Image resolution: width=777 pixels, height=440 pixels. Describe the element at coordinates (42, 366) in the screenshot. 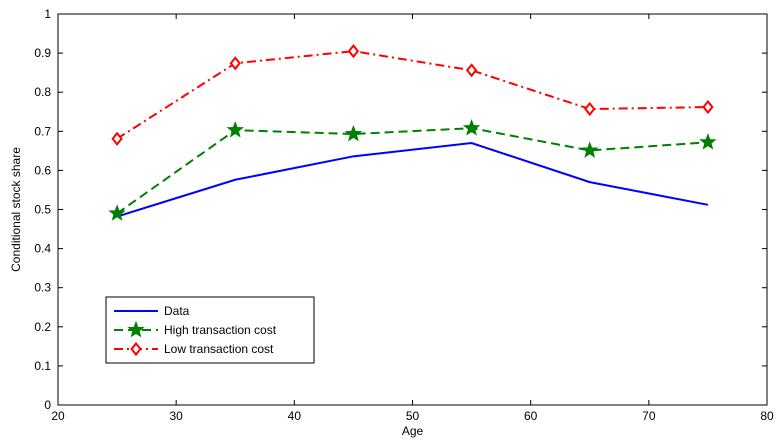

I see `y-tick-label: 0.1` at that location.